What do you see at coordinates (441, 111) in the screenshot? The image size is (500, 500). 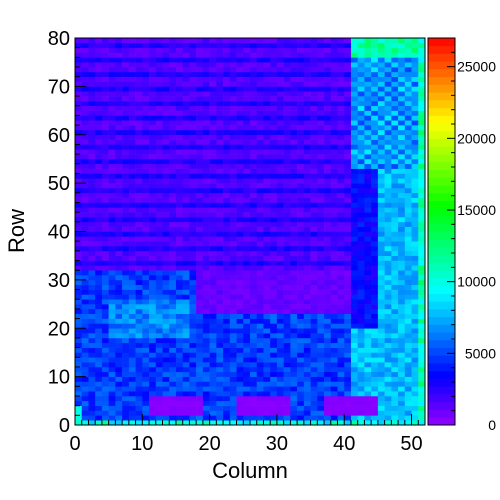 I see `colorbar-swatch` at bounding box center [441, 111].